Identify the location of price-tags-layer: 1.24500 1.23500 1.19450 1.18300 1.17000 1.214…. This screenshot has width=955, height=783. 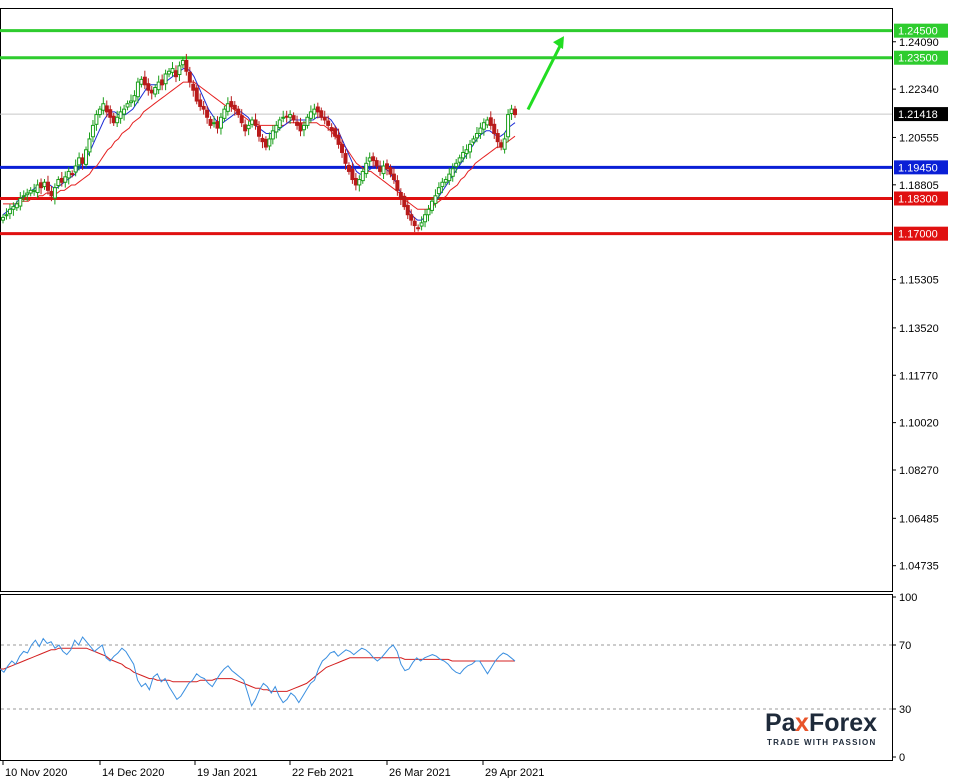
(921, 132).